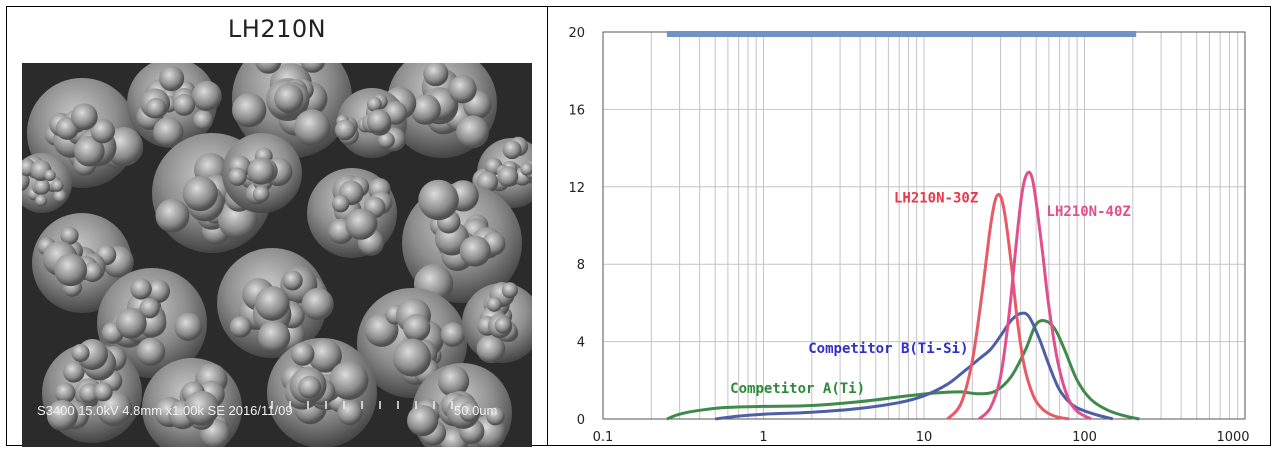 The width and height of the screenshot is (1277, 451). I want to click on x-tick-label: 100, so click(1084, 437).